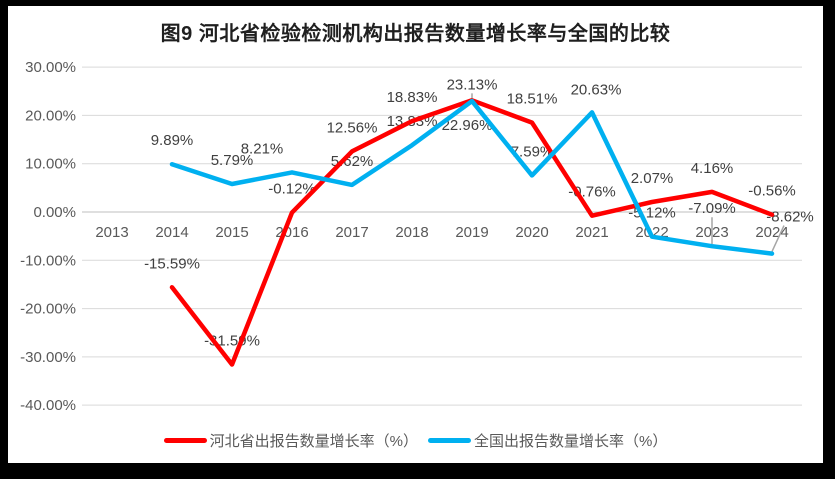 The width and height of the screenshot is (835, 479). I want to click on y-tick-label: -30.00%, so click(48, 357).